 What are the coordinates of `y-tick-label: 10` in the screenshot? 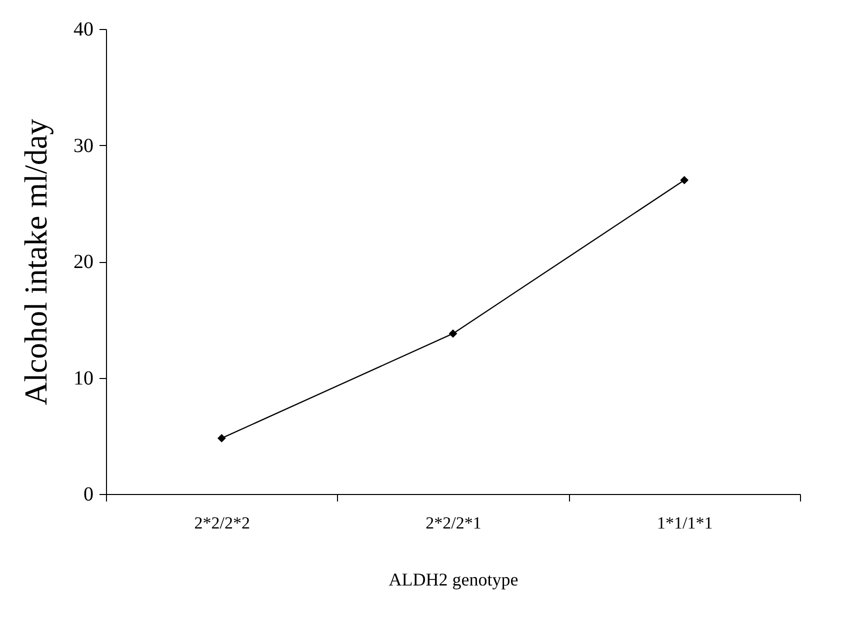 It's located at (84, 378).